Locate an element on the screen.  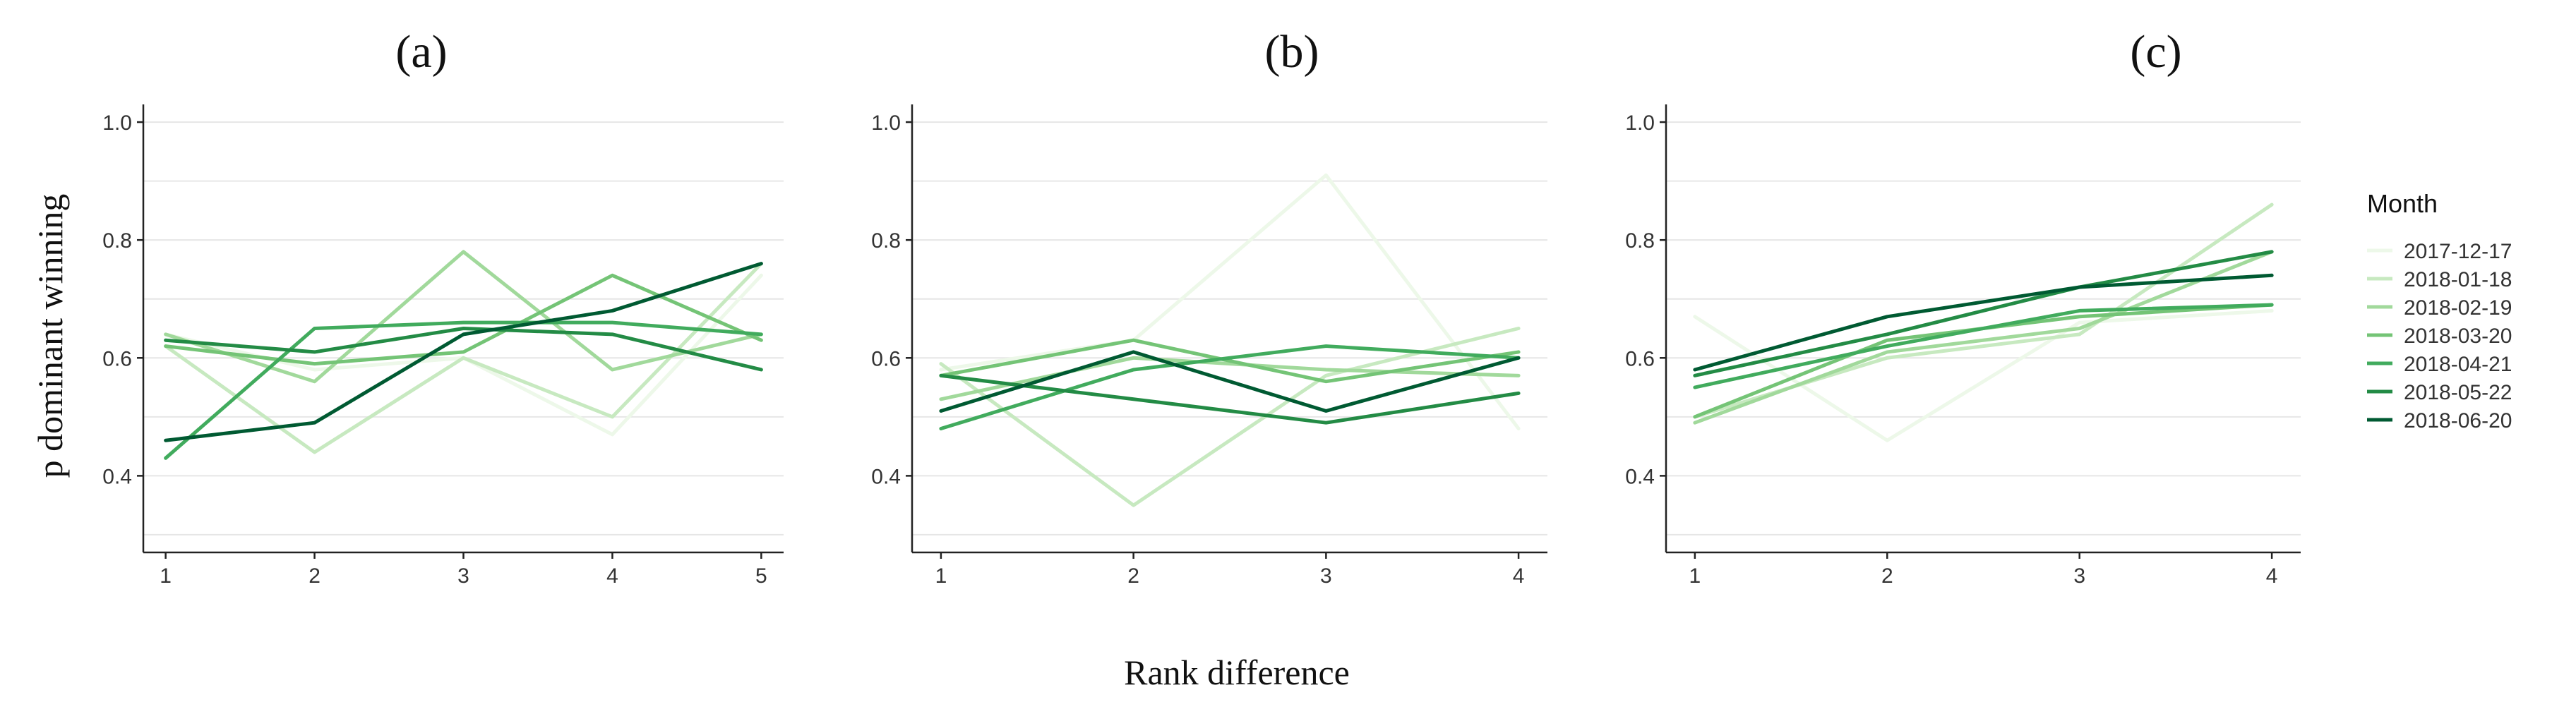
legend-item-2018-04-21: 2018-04-21 is located at coordinates (2439, 365).